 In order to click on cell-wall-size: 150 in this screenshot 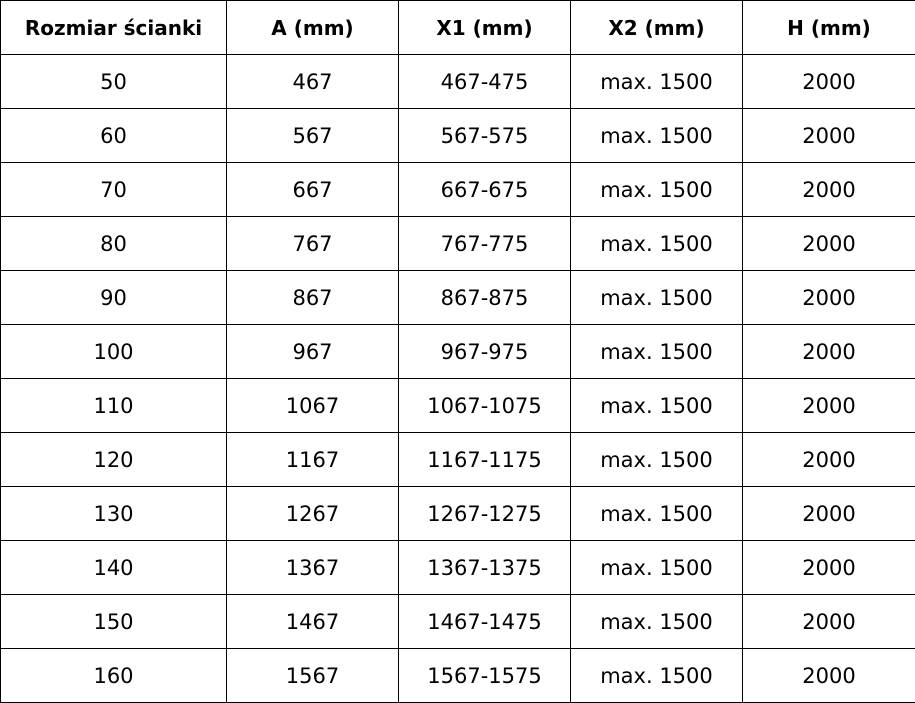, I will do `click(113, 621)`.